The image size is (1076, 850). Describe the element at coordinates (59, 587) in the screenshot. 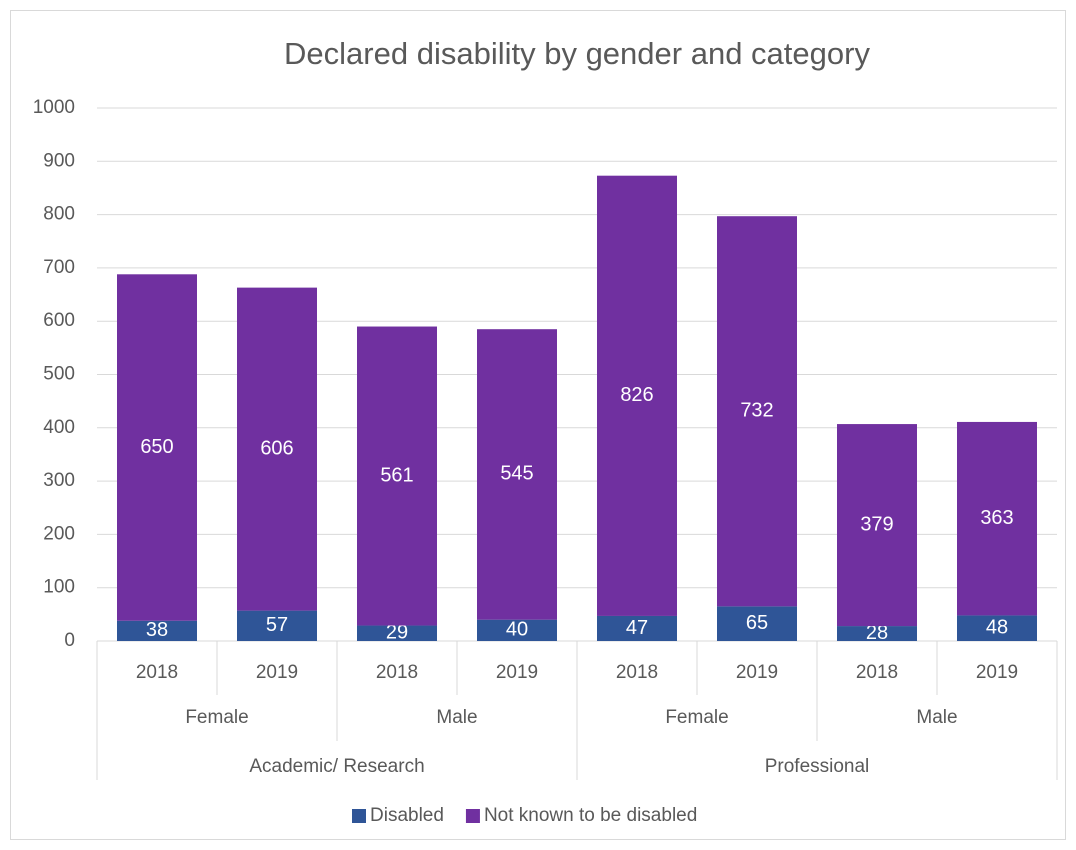

I see `y-tick-label: 100` at that location.